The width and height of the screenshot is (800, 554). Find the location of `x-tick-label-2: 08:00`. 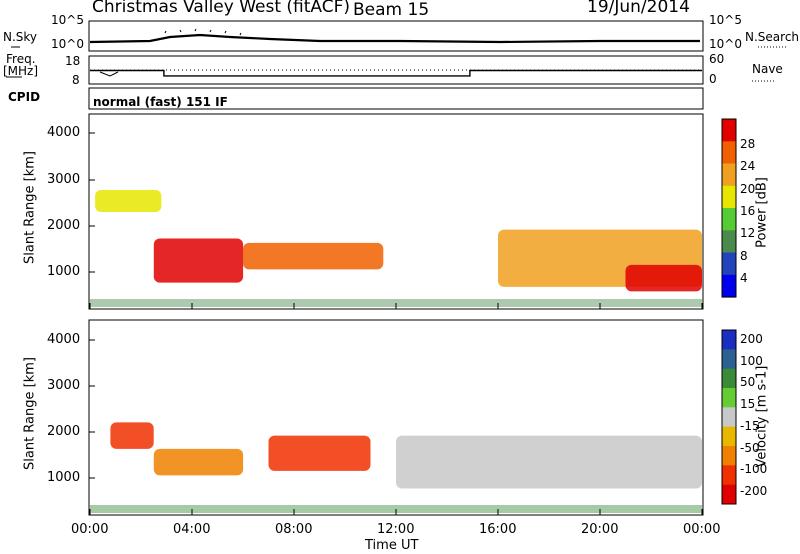

x-tick-label-2: 08:00 is located at coordinates (294, 529).